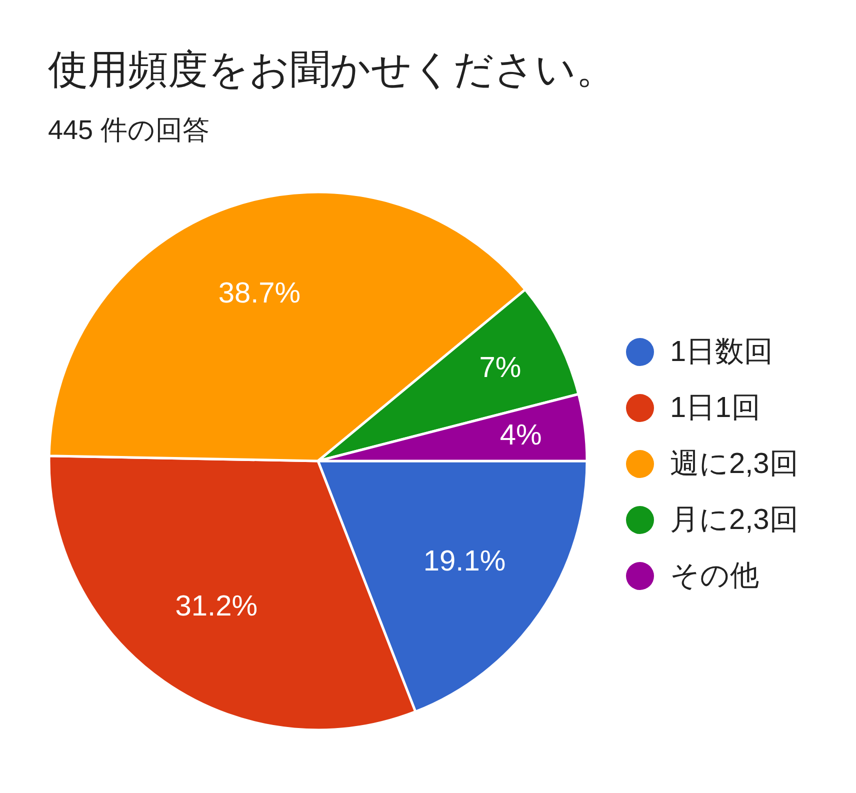  Describe the element at coordinates (216, 606) in the screenshot. I see `data-label: 31.2%` at that location.